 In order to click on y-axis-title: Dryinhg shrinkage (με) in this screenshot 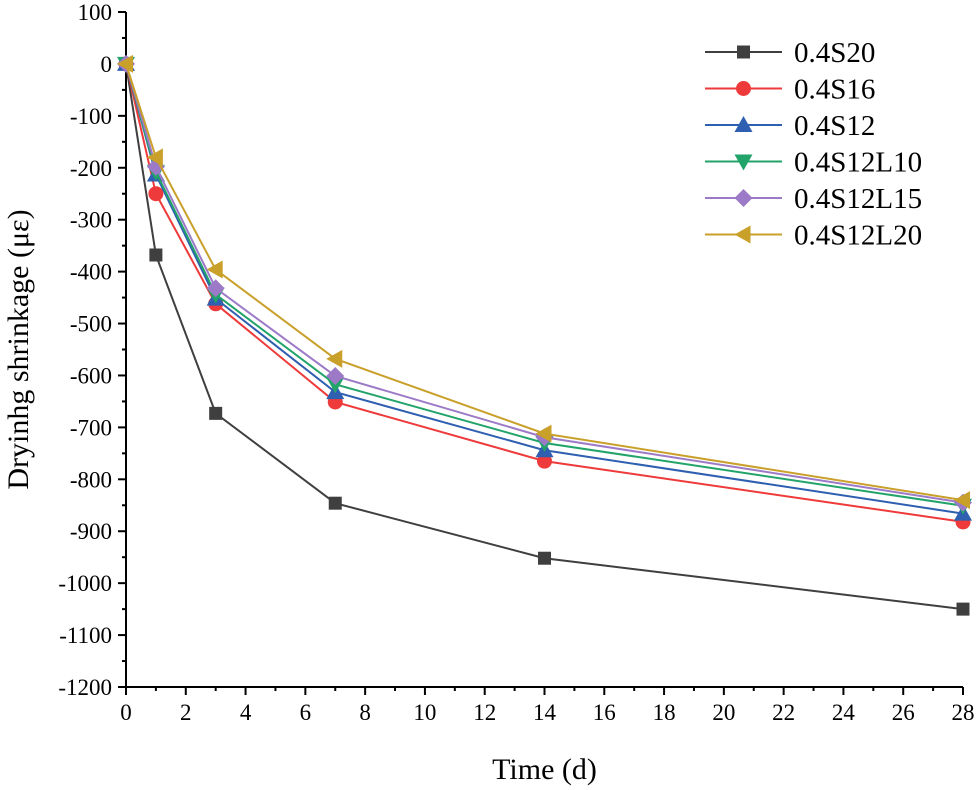, I will do `click(18, 349)`.